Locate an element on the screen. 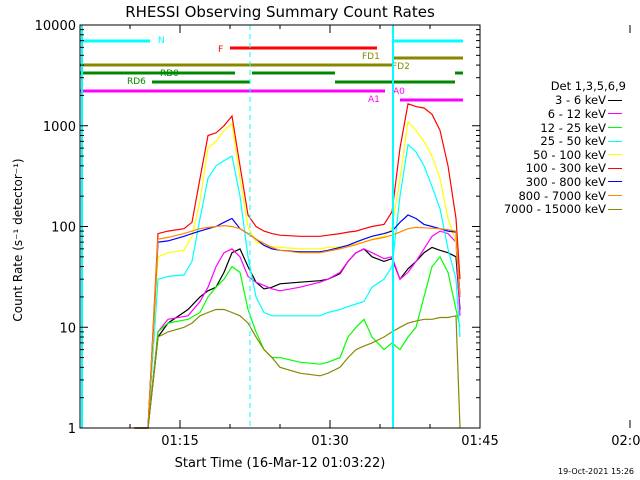 This screenshot has height=480, width=640. legend-label: 300 - 800 keV is located at coordinates (565, 181).